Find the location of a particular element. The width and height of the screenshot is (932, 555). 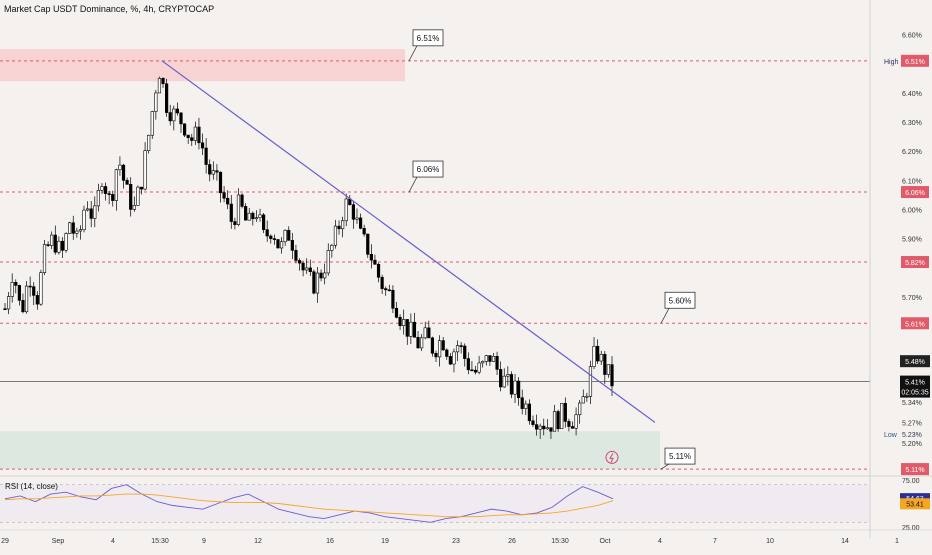

level-callout is located at coordinates (680, 456).